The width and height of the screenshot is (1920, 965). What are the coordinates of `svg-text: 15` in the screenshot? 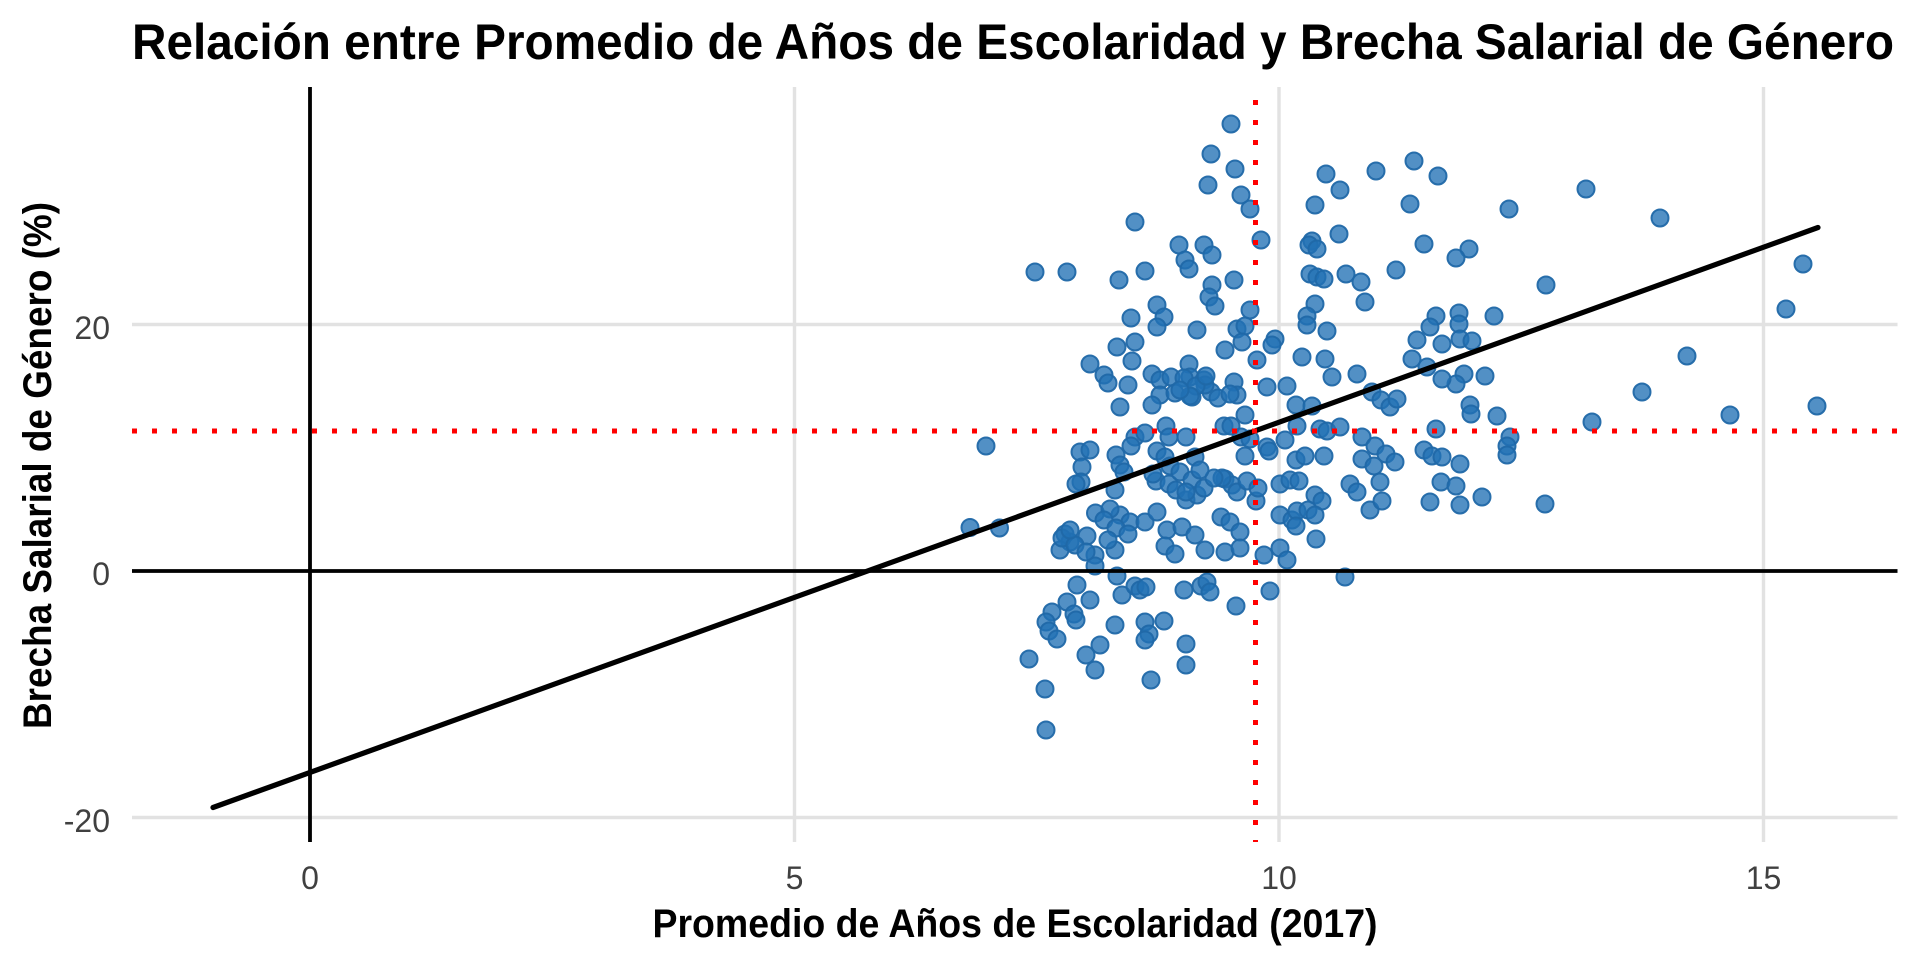 It's located at (1764, 878).